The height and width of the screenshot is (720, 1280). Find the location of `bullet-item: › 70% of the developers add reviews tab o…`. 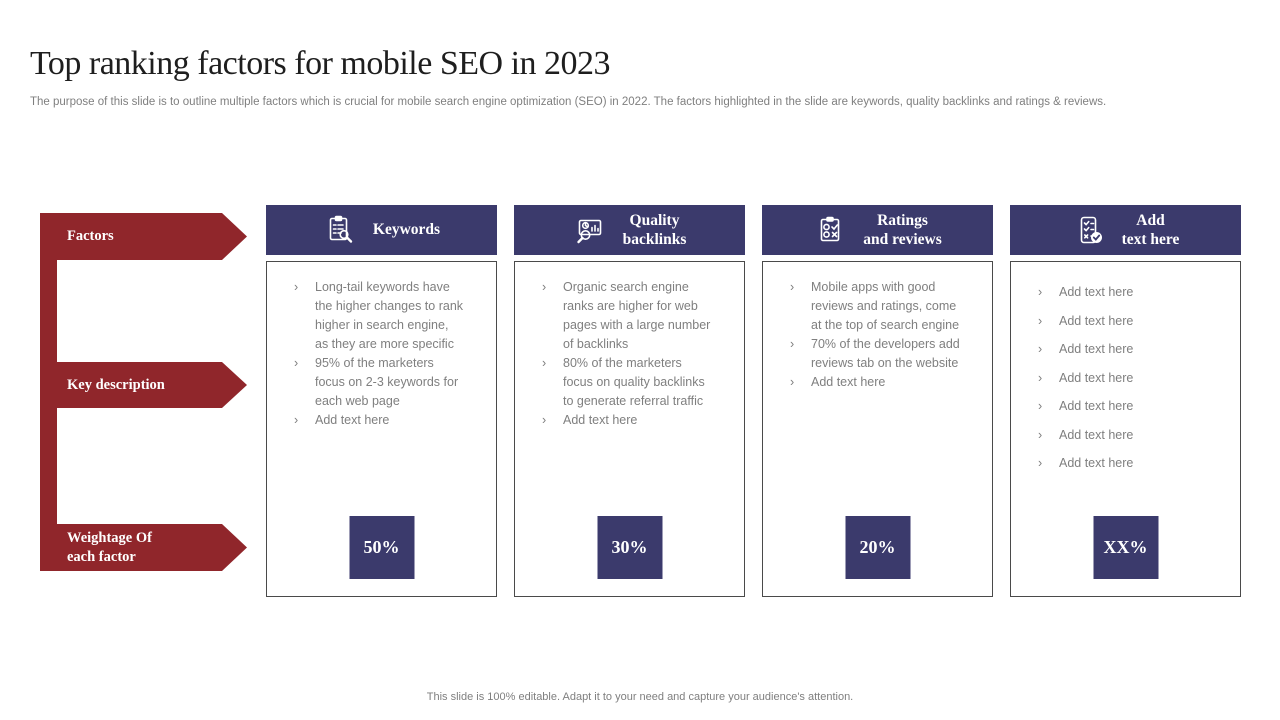

bullet-item: › 70% of the developers add reviews tab o… is located at coordinates (886, 354).